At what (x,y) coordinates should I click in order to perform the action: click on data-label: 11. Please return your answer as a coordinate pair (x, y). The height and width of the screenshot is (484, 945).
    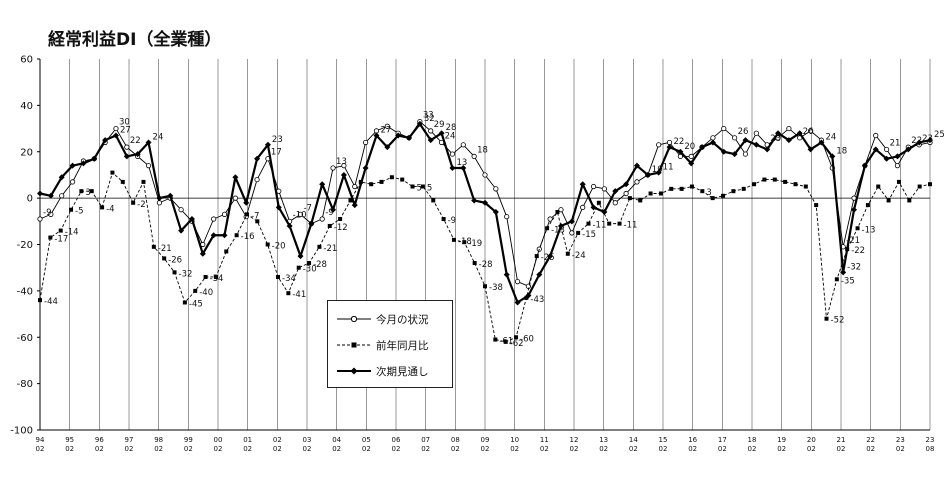
    Looking at the image, I should click on (668, 168).